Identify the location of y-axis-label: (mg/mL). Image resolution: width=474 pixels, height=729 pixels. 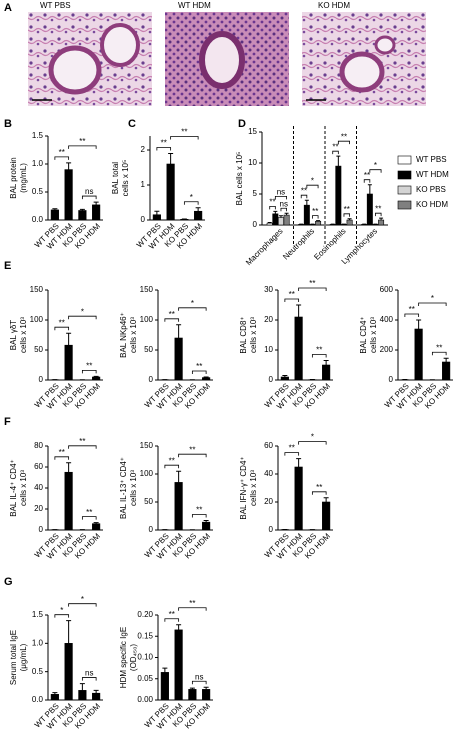
(23, 178).